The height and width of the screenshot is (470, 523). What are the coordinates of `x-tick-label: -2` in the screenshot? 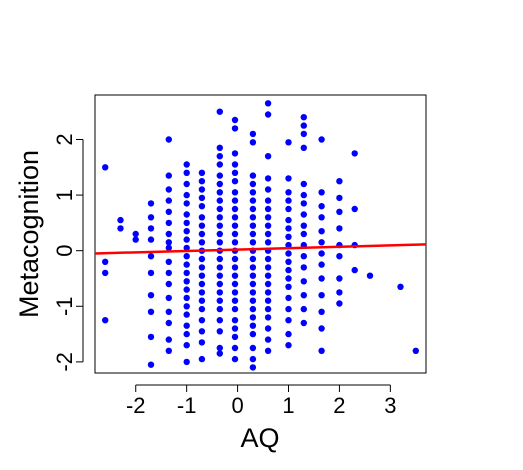 It's located at (136, 405).